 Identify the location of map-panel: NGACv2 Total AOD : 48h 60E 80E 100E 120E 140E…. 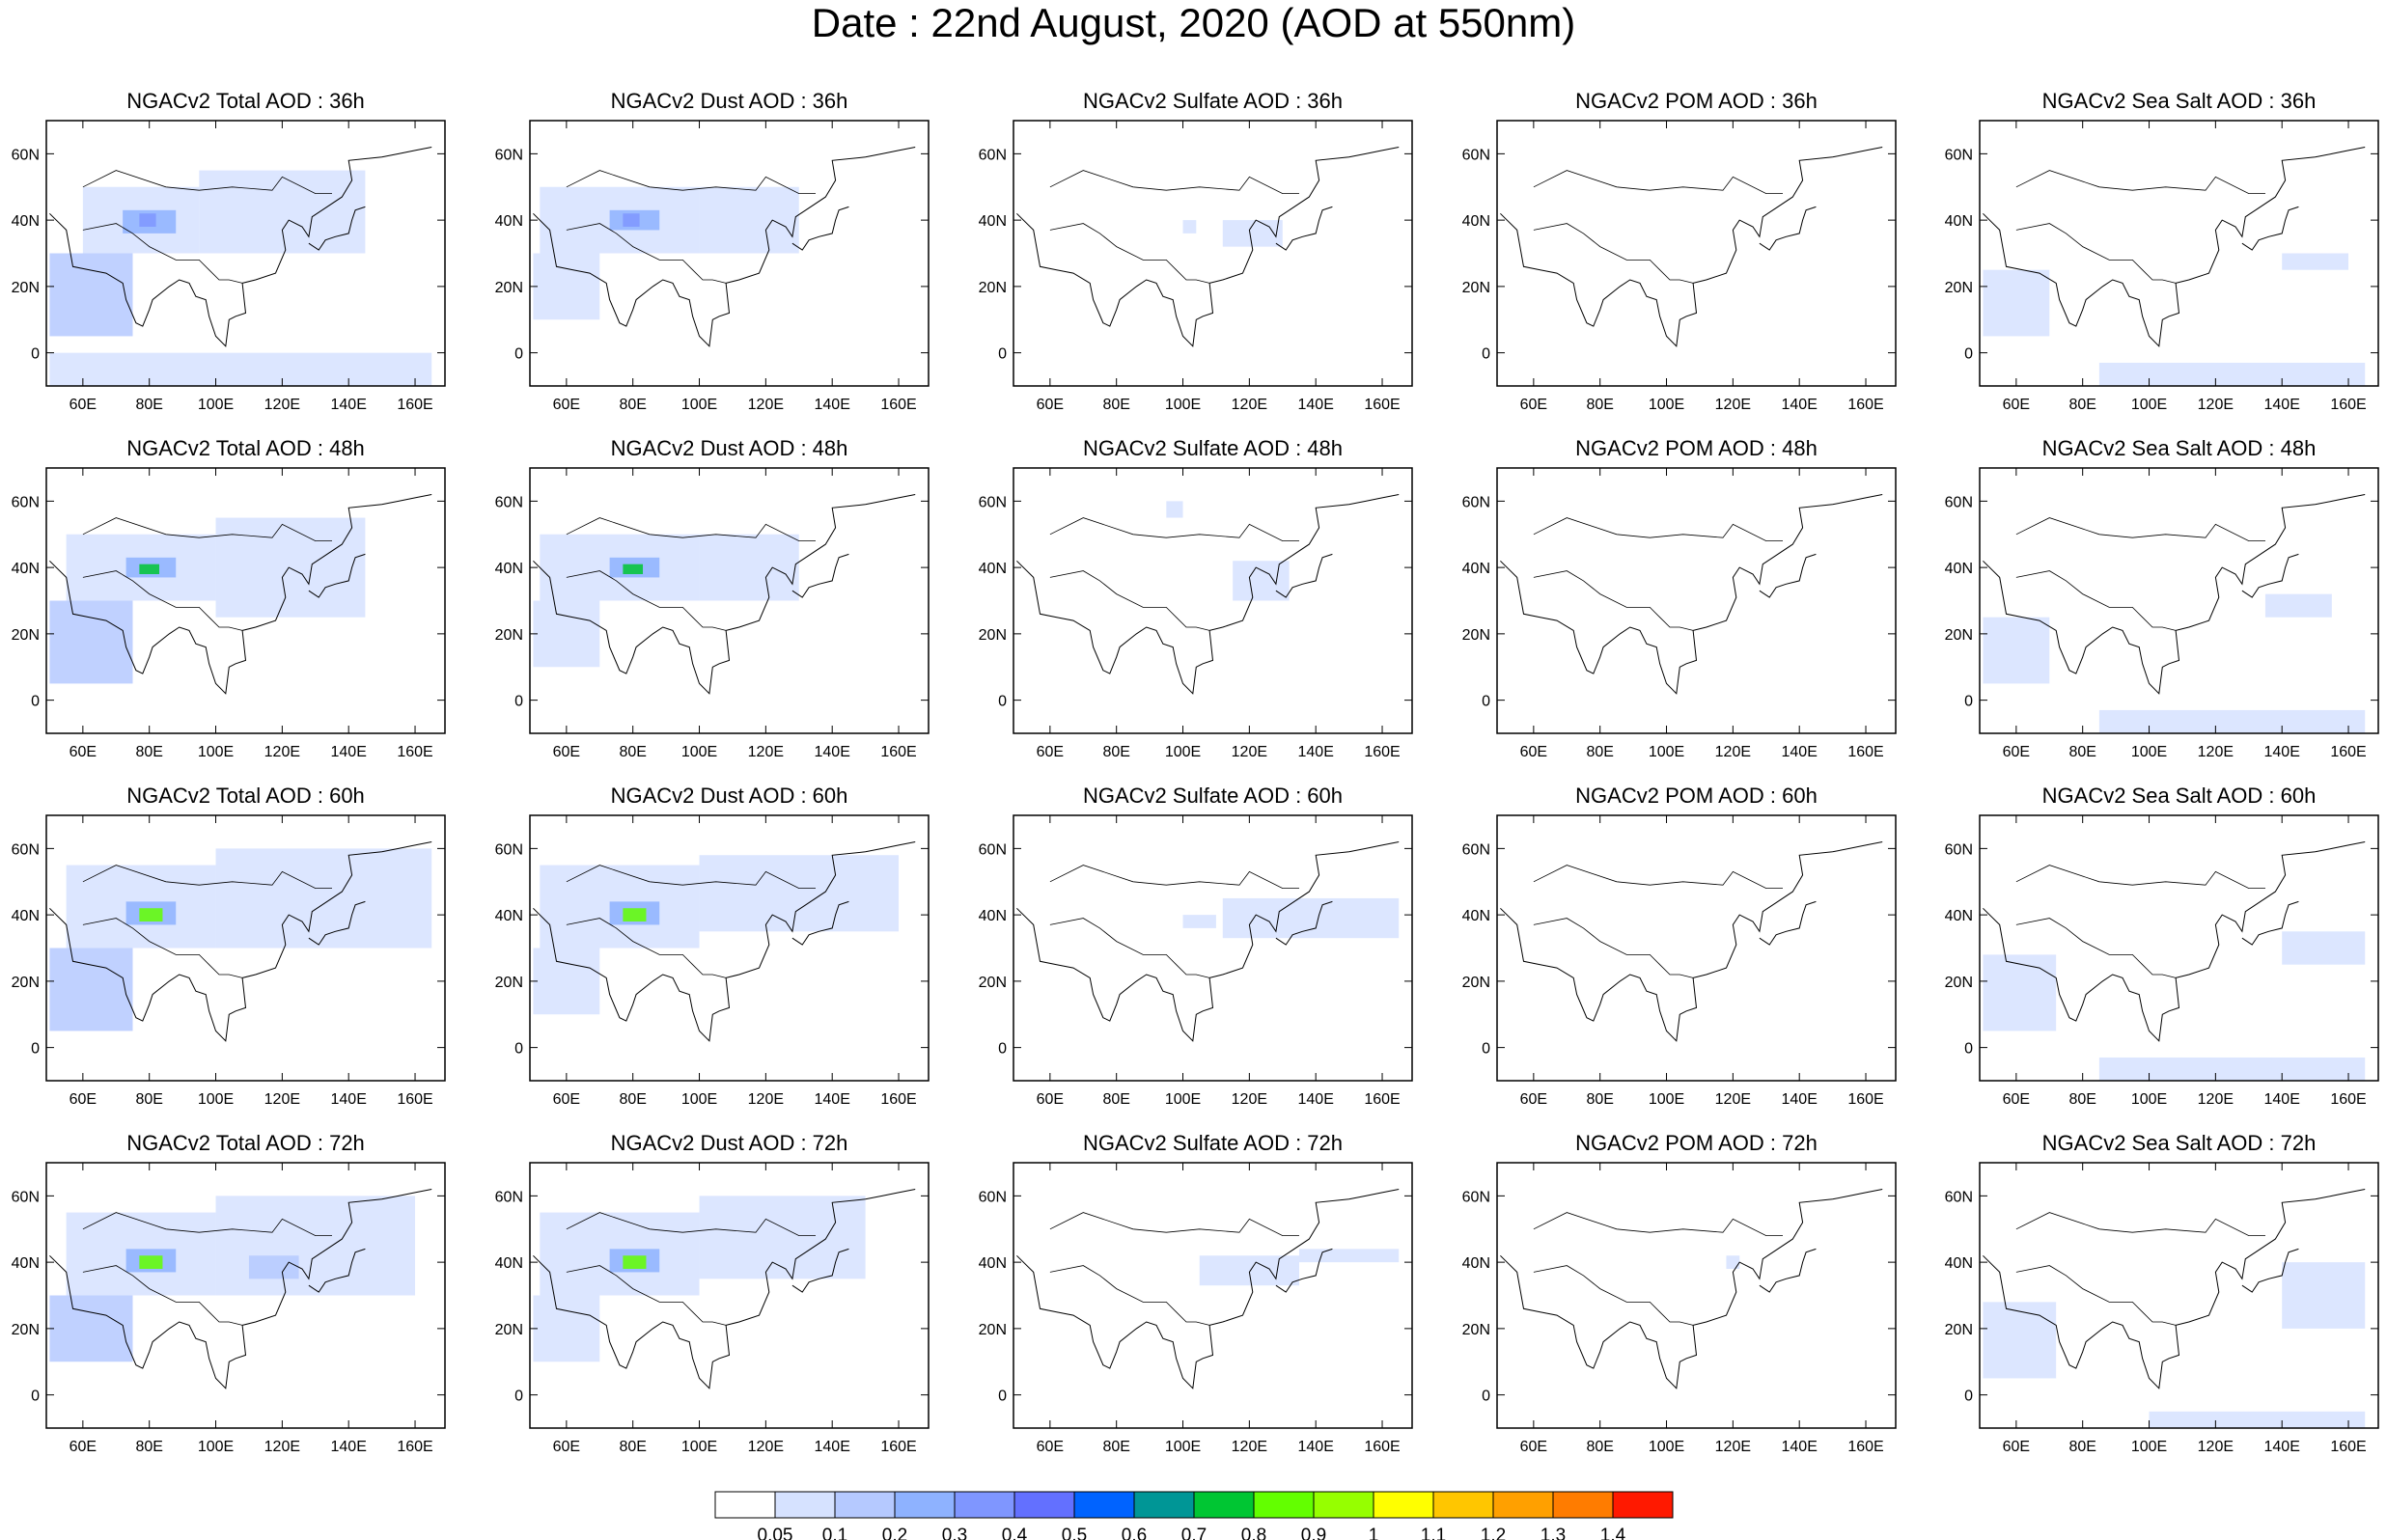
(229, 598).